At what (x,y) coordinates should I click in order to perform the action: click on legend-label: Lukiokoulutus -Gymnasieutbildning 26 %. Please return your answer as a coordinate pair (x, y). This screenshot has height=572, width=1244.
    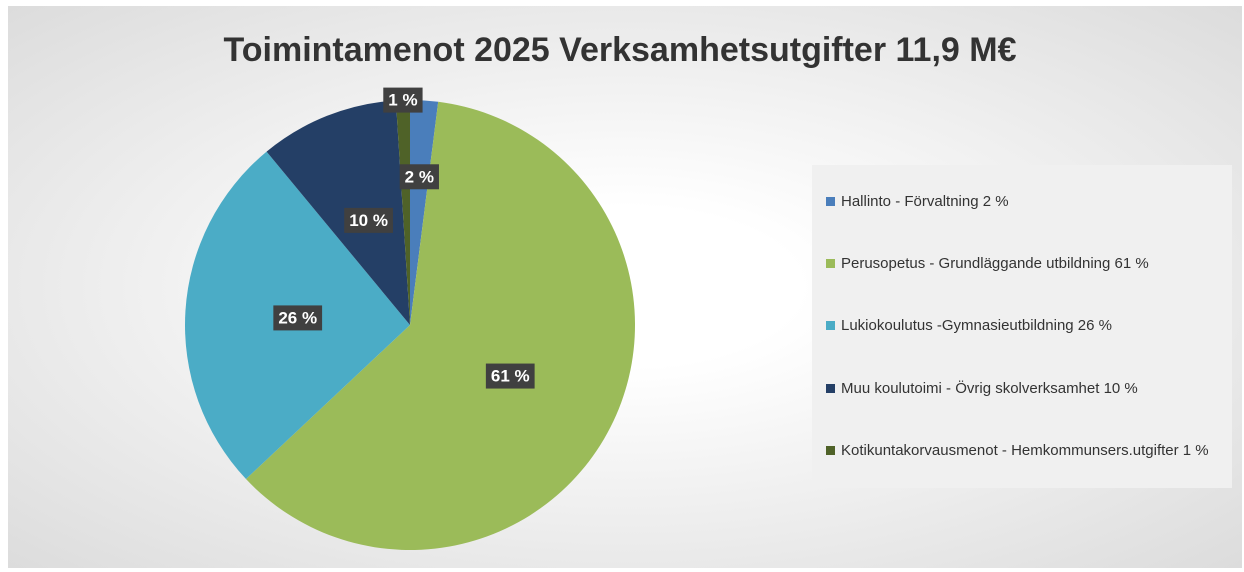
    Looking at the image, I should click on (976, 326).